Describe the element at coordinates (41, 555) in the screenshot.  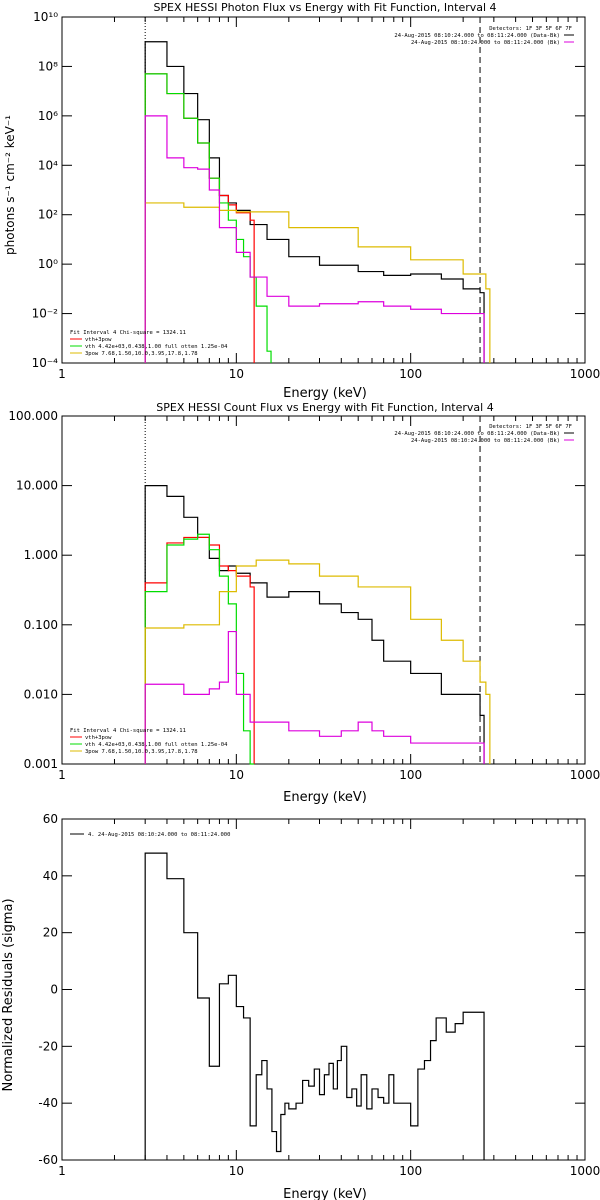
I see `y-tick-label: 1.000` at that location.